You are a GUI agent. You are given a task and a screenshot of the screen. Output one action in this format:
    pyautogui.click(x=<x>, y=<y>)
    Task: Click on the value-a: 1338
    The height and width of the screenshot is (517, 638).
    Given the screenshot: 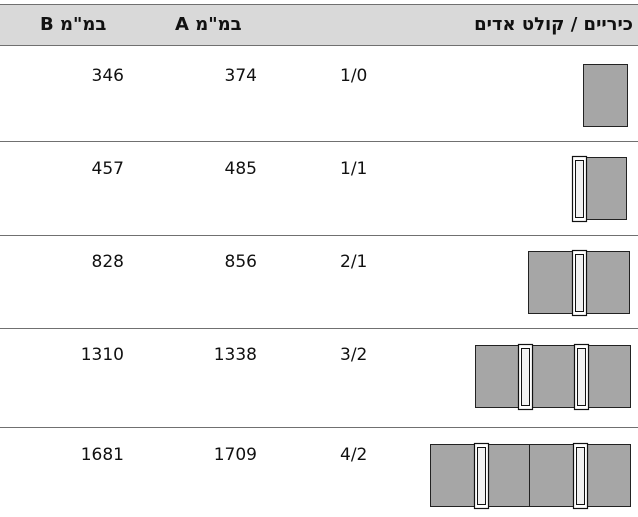 What is the action you would take?
    pyautogui.click(x=235, y=355)
    